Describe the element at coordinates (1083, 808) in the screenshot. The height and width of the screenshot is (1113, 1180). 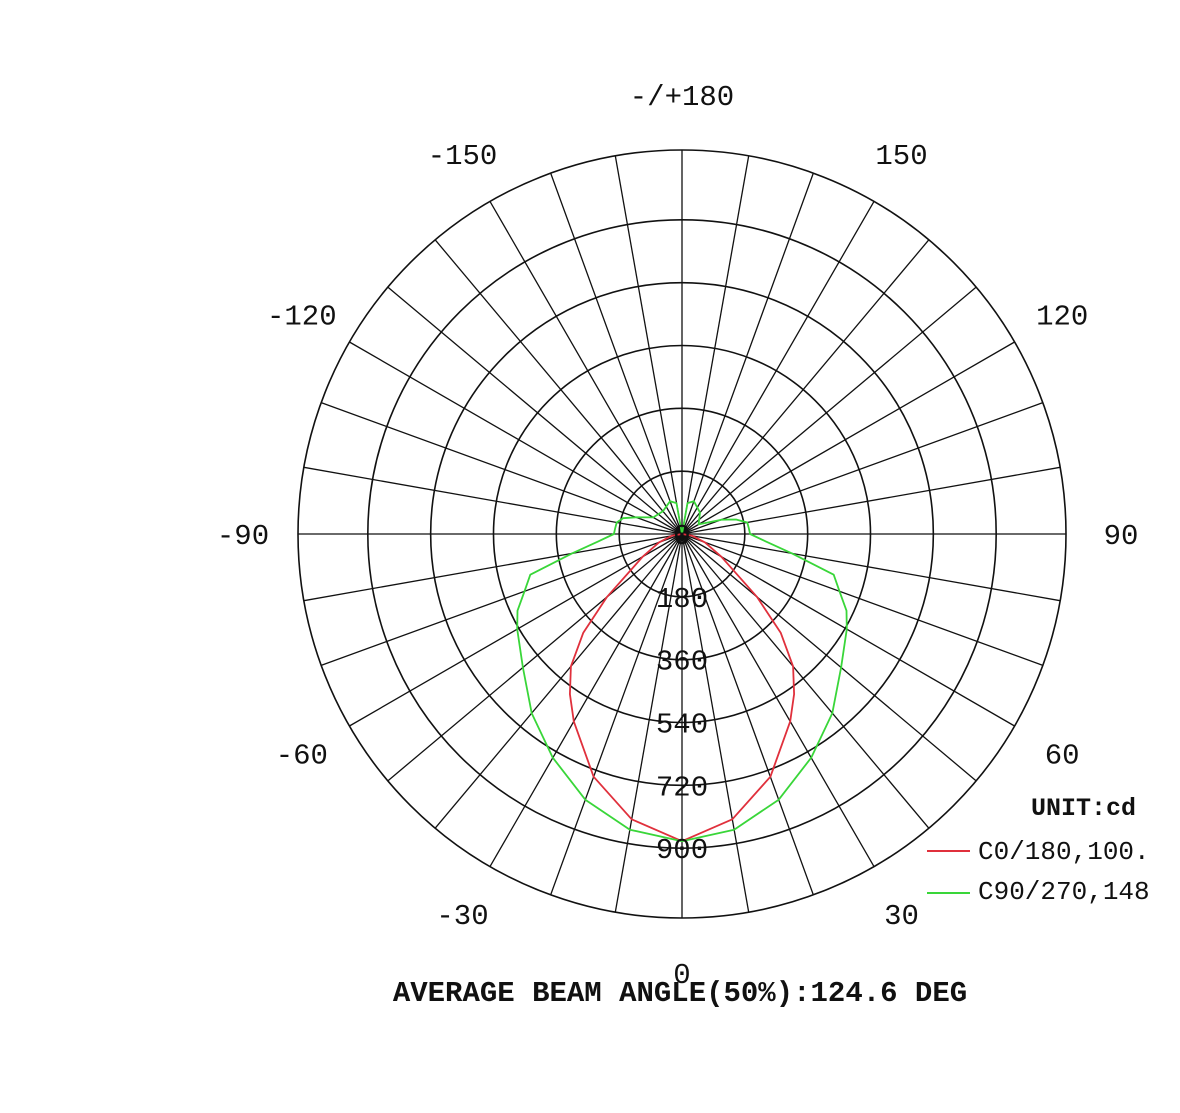
I see `unit-label: UNIT:cd` at that location.